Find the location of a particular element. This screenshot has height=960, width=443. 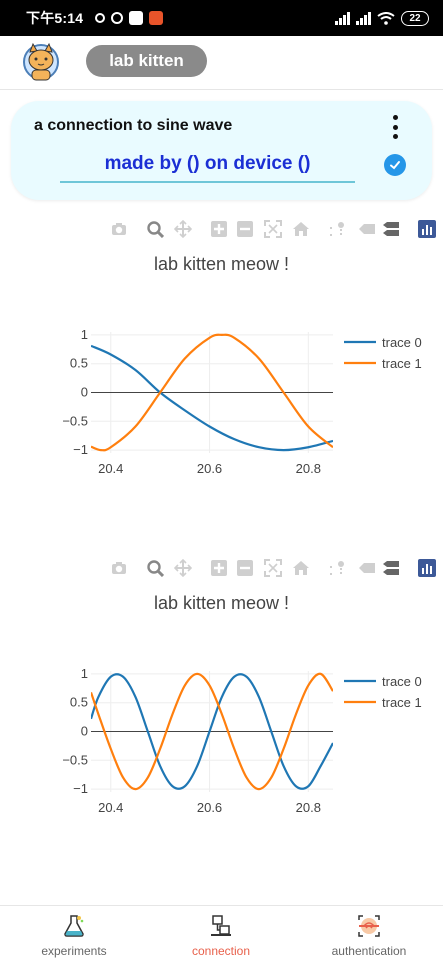

nav-label-connection: connection is located at coordinates (221, 951).